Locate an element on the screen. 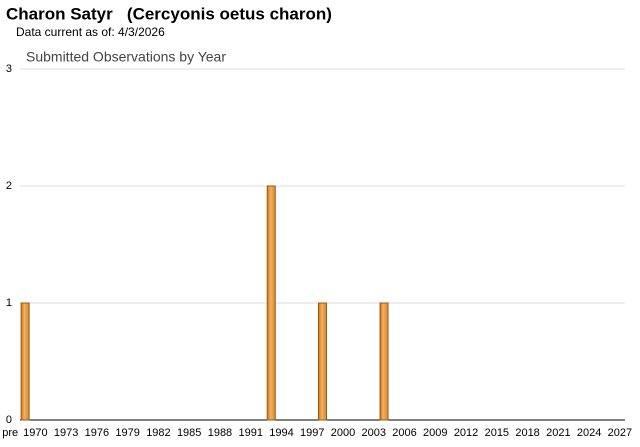 The width and height of the screenshot is (640, 447). x-tick-label: 2021 is located at coordinates (558, 433).